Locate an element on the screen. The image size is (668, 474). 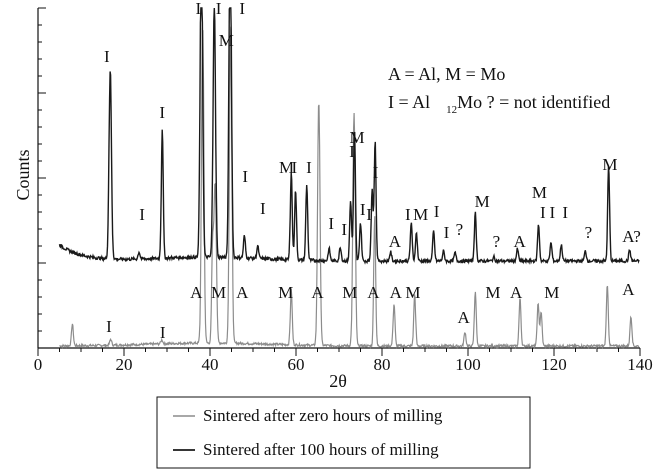
x-tick-label: 120 is located at coordinates (554, 364).